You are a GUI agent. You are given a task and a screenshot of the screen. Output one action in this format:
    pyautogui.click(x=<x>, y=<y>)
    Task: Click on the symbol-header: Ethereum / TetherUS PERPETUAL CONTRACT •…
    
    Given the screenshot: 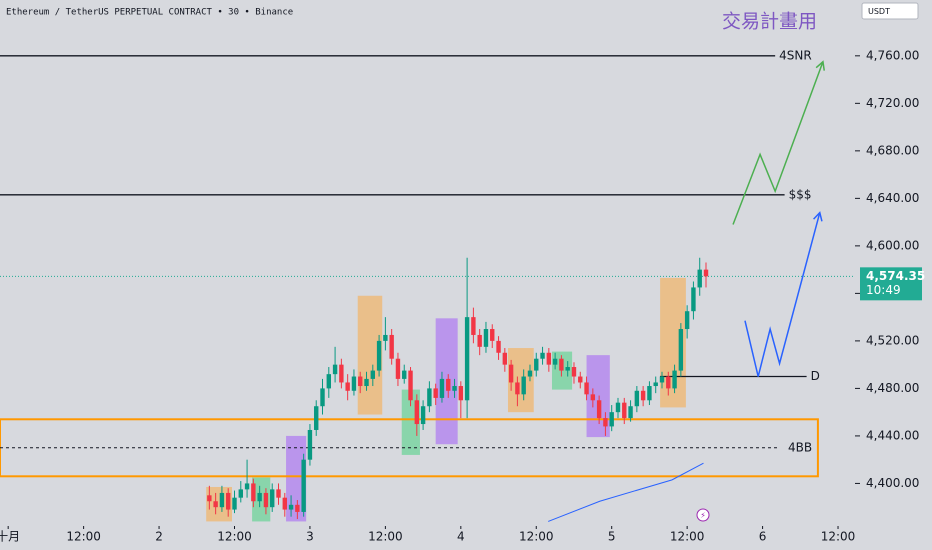 What is the action you would take?
    pyautogui.click(x=149, y=13)
    